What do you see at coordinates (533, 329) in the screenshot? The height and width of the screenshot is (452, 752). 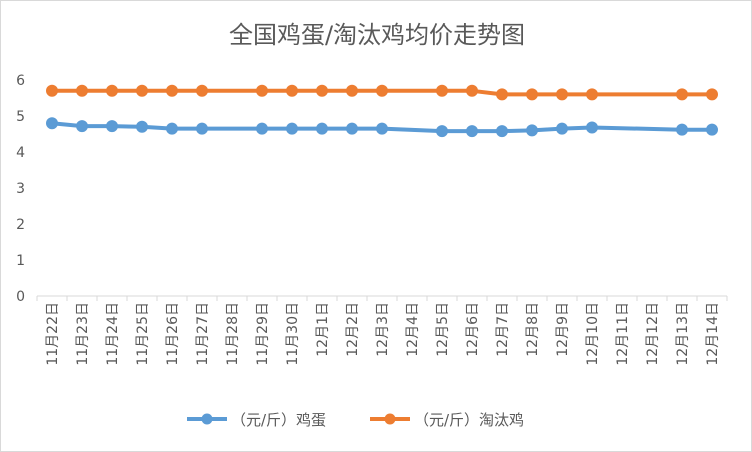 I see `x-tick-label: 12月8日` at bounding box center [533, 329].